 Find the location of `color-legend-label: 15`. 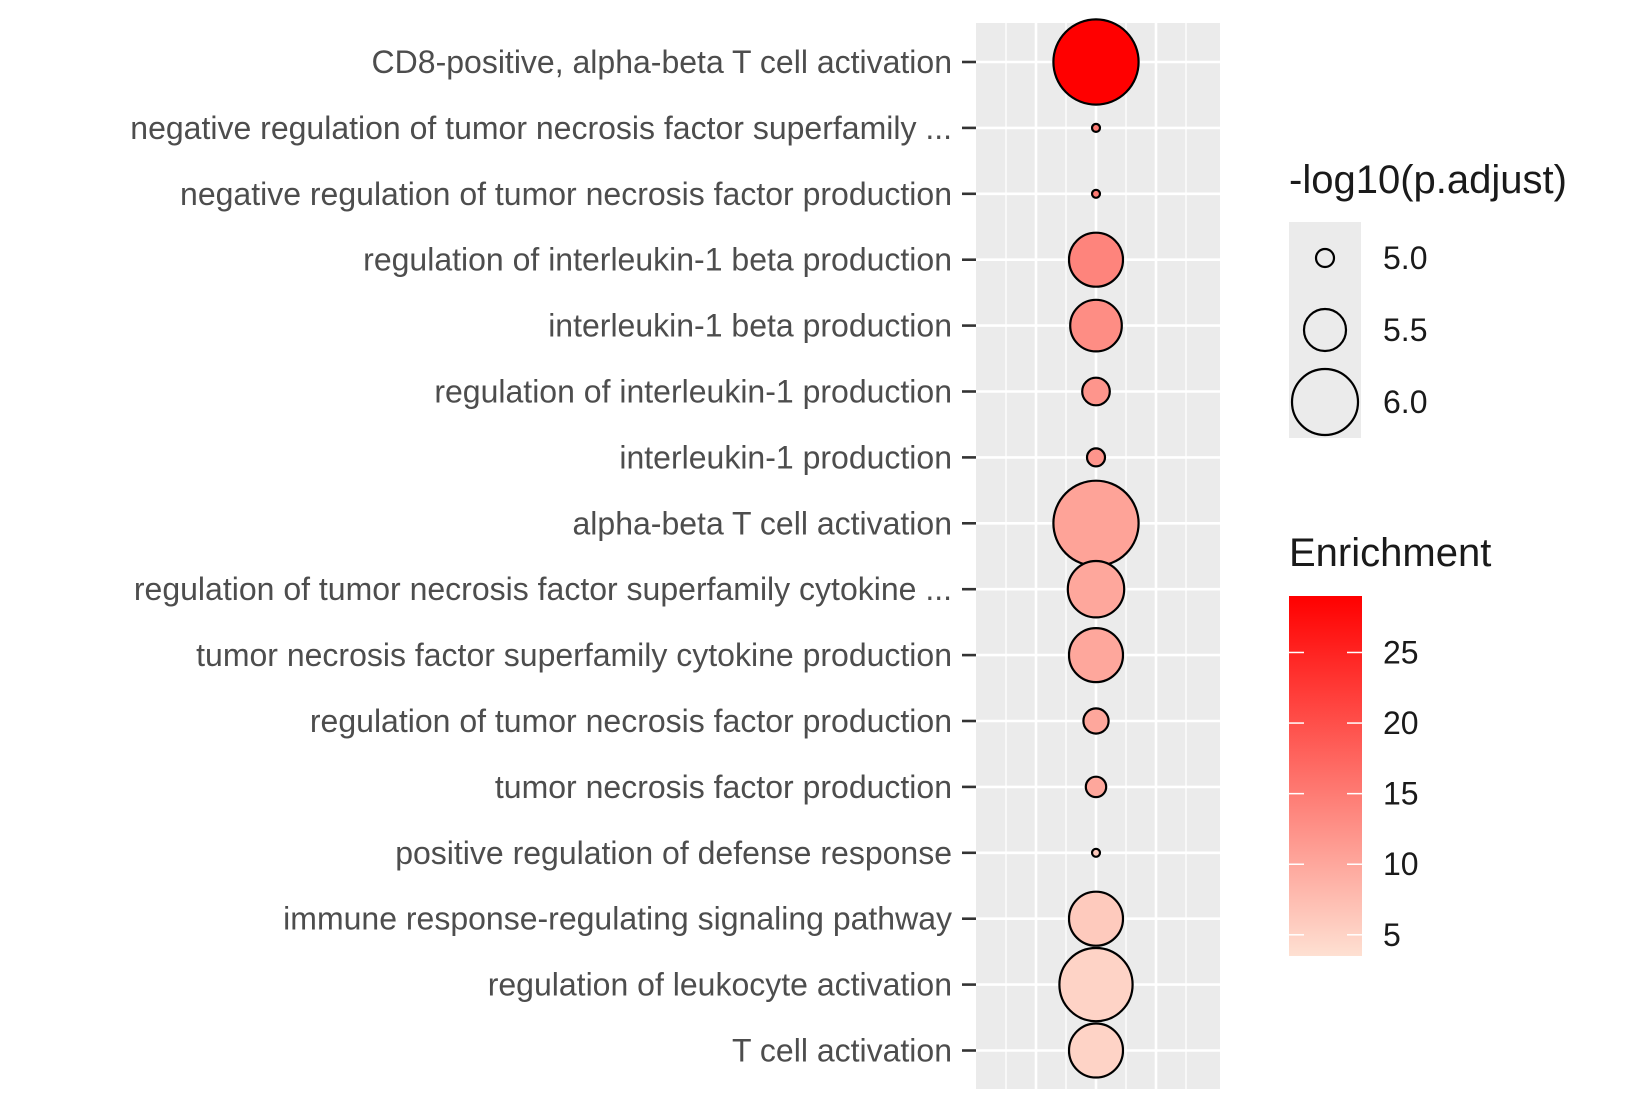

color-legend-label: 15 is located at coordinates (1401, 794).